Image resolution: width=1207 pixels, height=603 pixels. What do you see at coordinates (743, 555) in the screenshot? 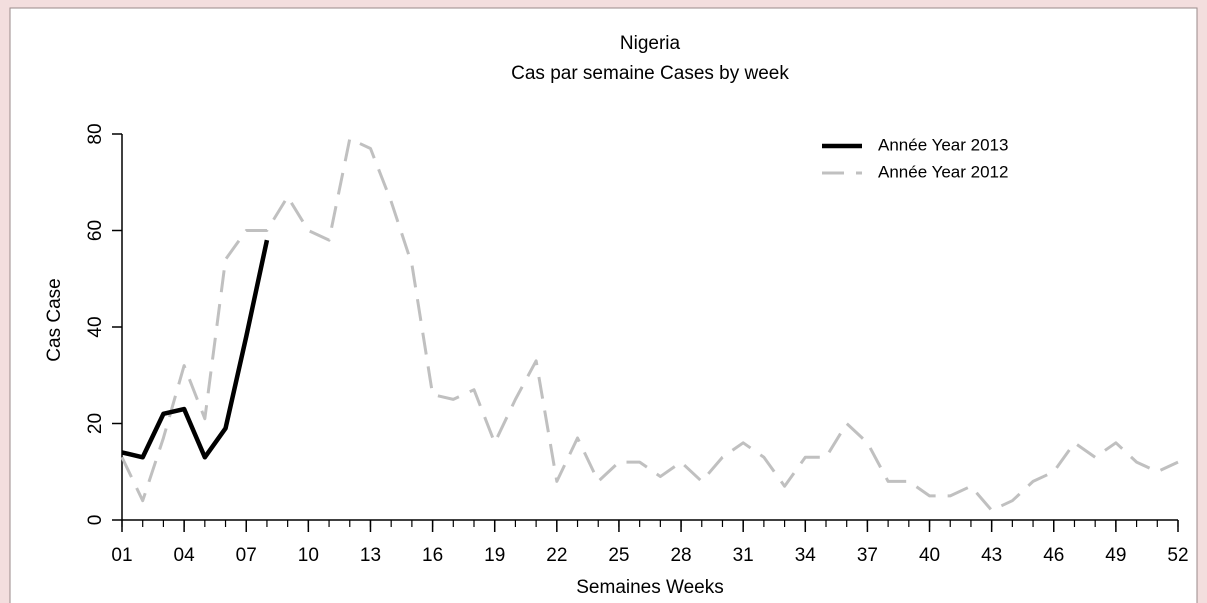
I see `x-tick-label: 31` at bounding box center [743, 555].